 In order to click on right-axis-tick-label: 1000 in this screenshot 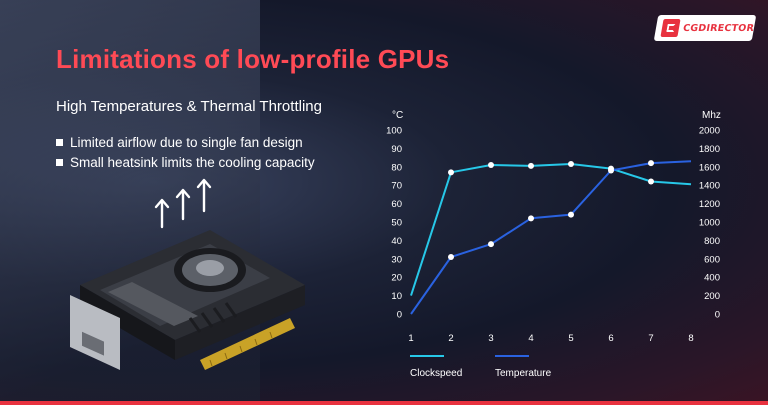, I will do `click(709, 223)`.